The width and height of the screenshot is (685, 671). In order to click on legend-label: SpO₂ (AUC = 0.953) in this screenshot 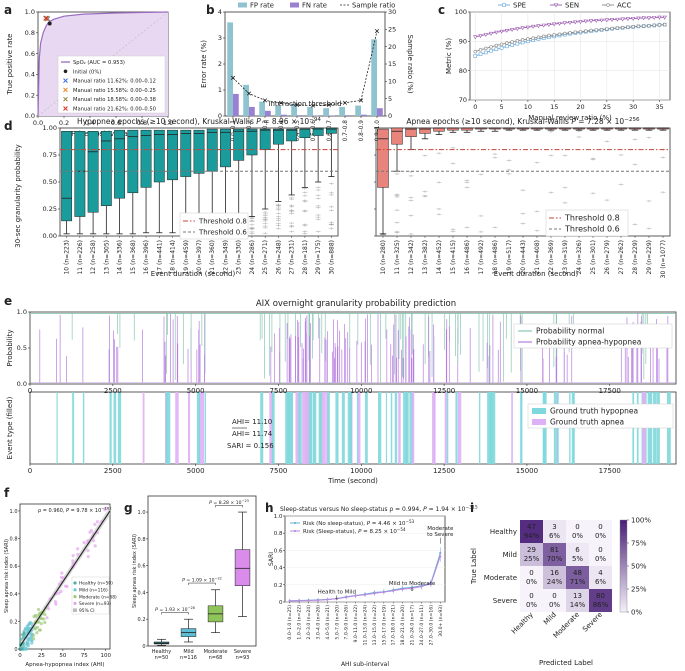, I will do `click(99, 63)`.